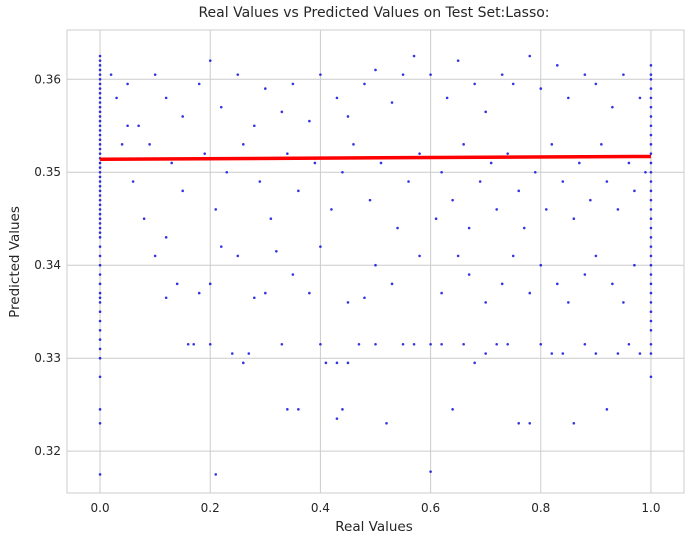 Image resolution: width=696 pixels, height=545 pixels. What do you see at coordinates (47, 172) in the screenshot?
I see `y-tick-label: 0.35` at bounding box center [47, 172].